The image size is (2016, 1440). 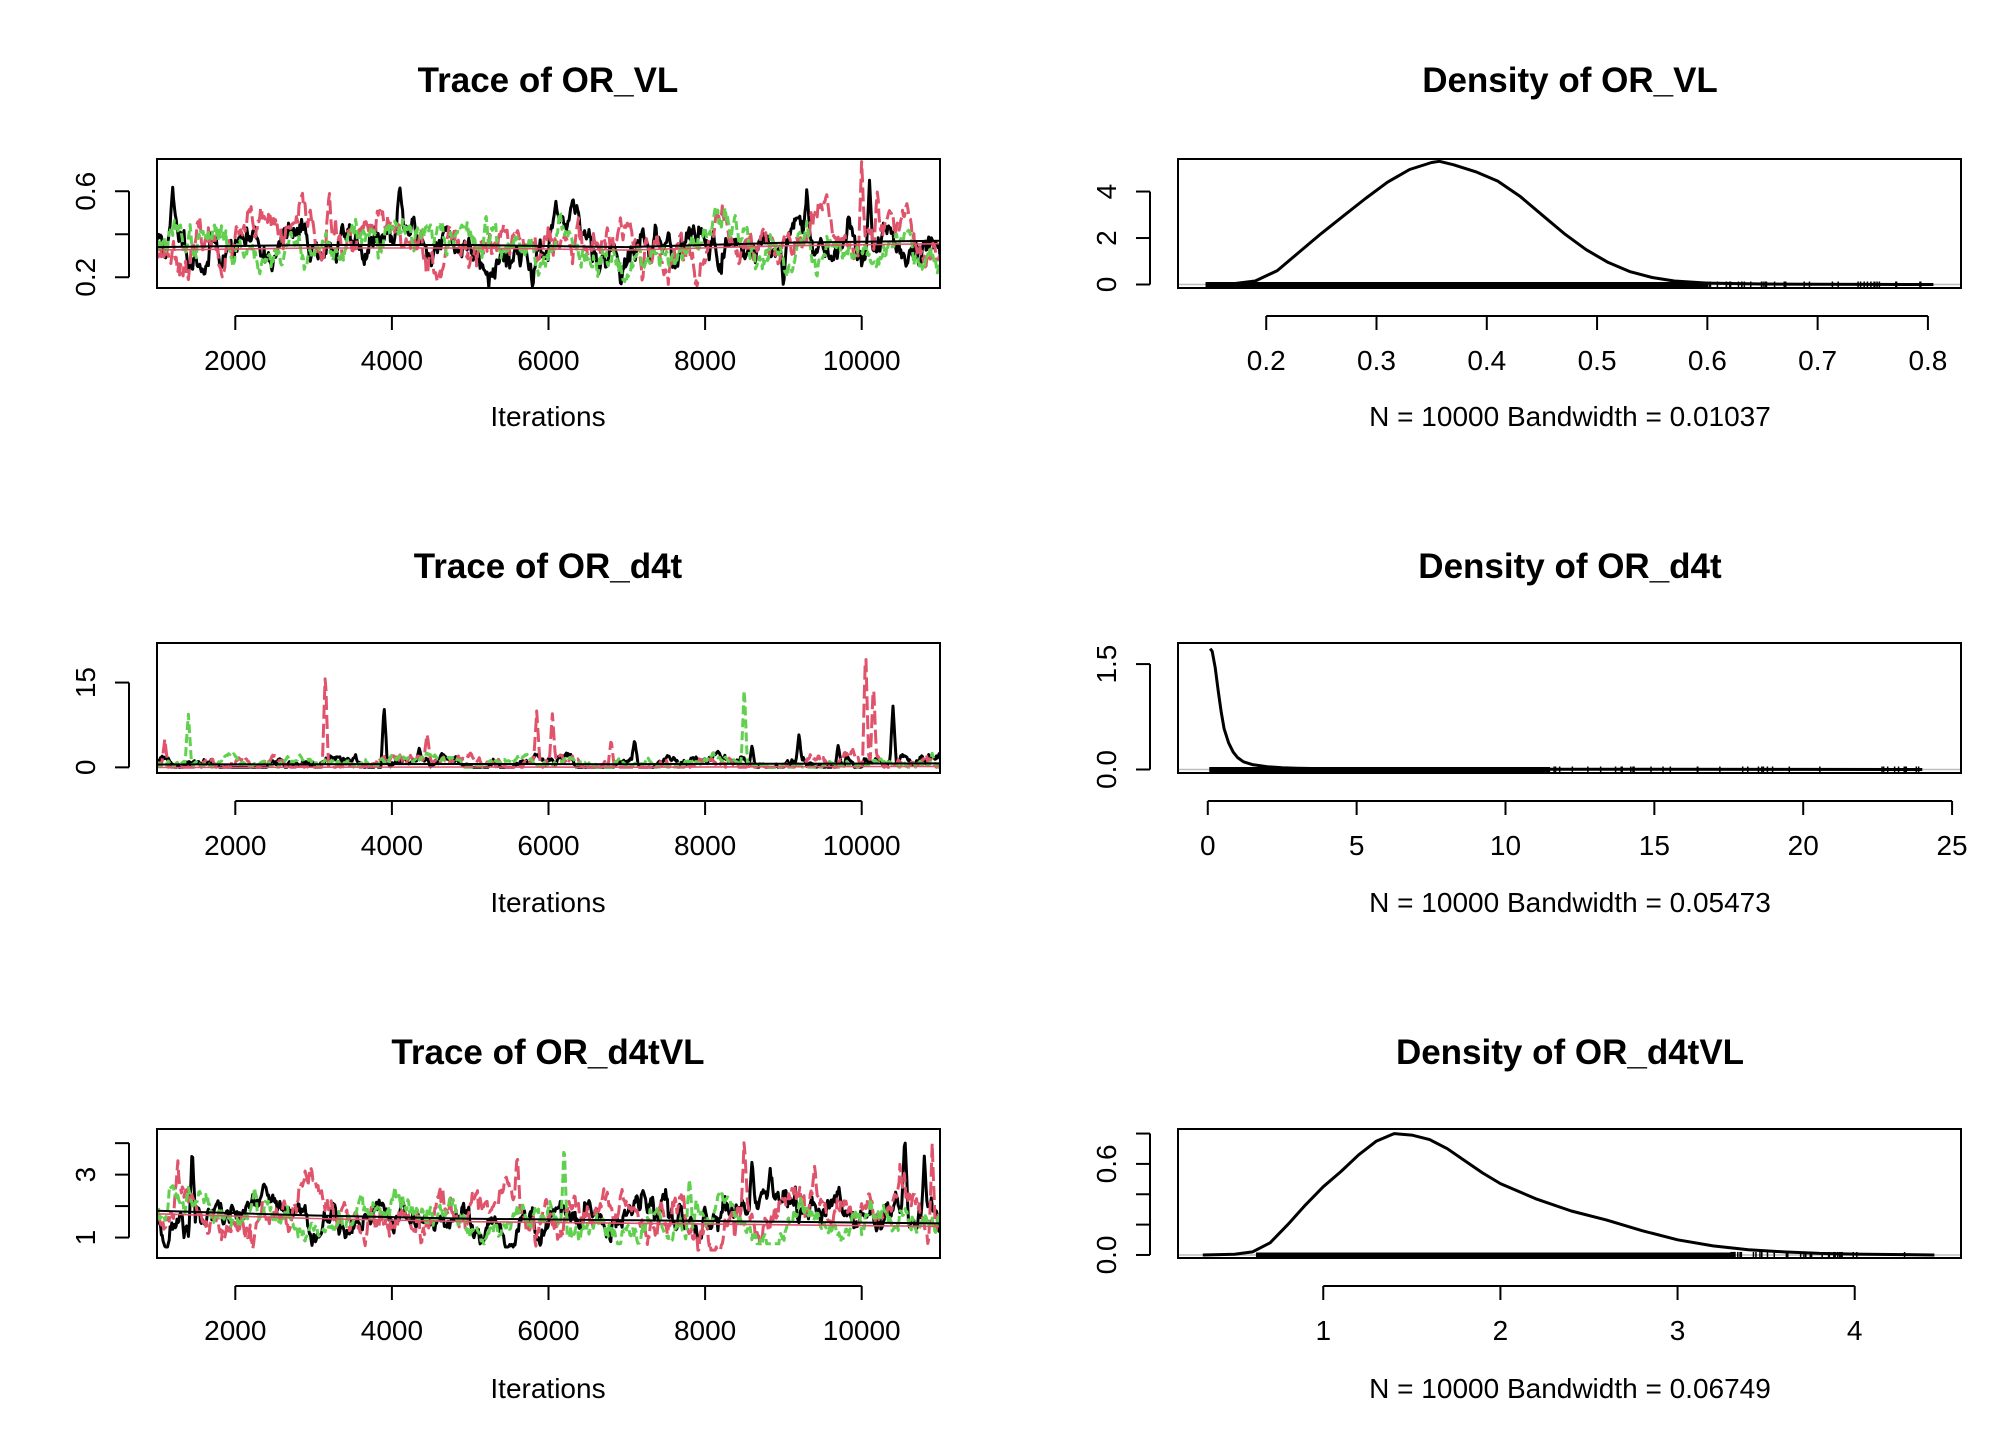 What do you see at coordinates (1323, 1330) in the screenshot?
I see `x-tick-label: 1` at bounding box center [1323, 1330].